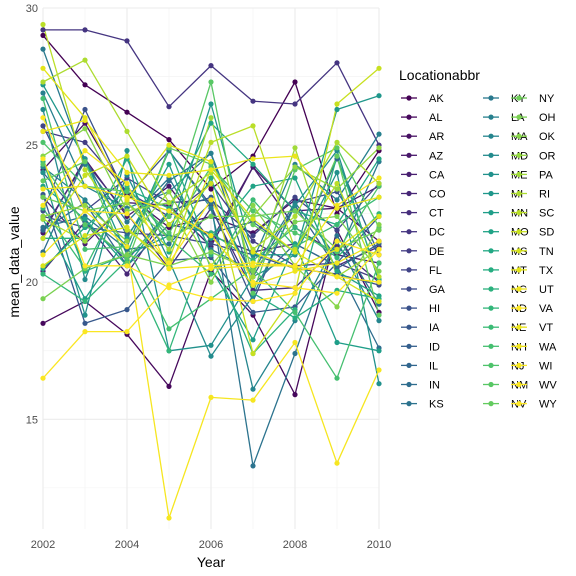 This screenshot has height=576, width=576. I want to click on x-tick-label: 2010, so click(379, 545).